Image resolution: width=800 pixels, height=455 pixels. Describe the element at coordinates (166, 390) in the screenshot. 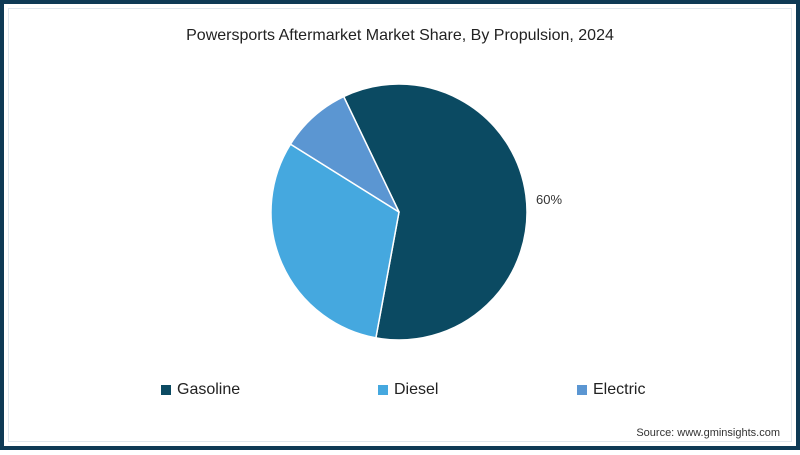

I see `gasoline-swatch-icon` at that location.